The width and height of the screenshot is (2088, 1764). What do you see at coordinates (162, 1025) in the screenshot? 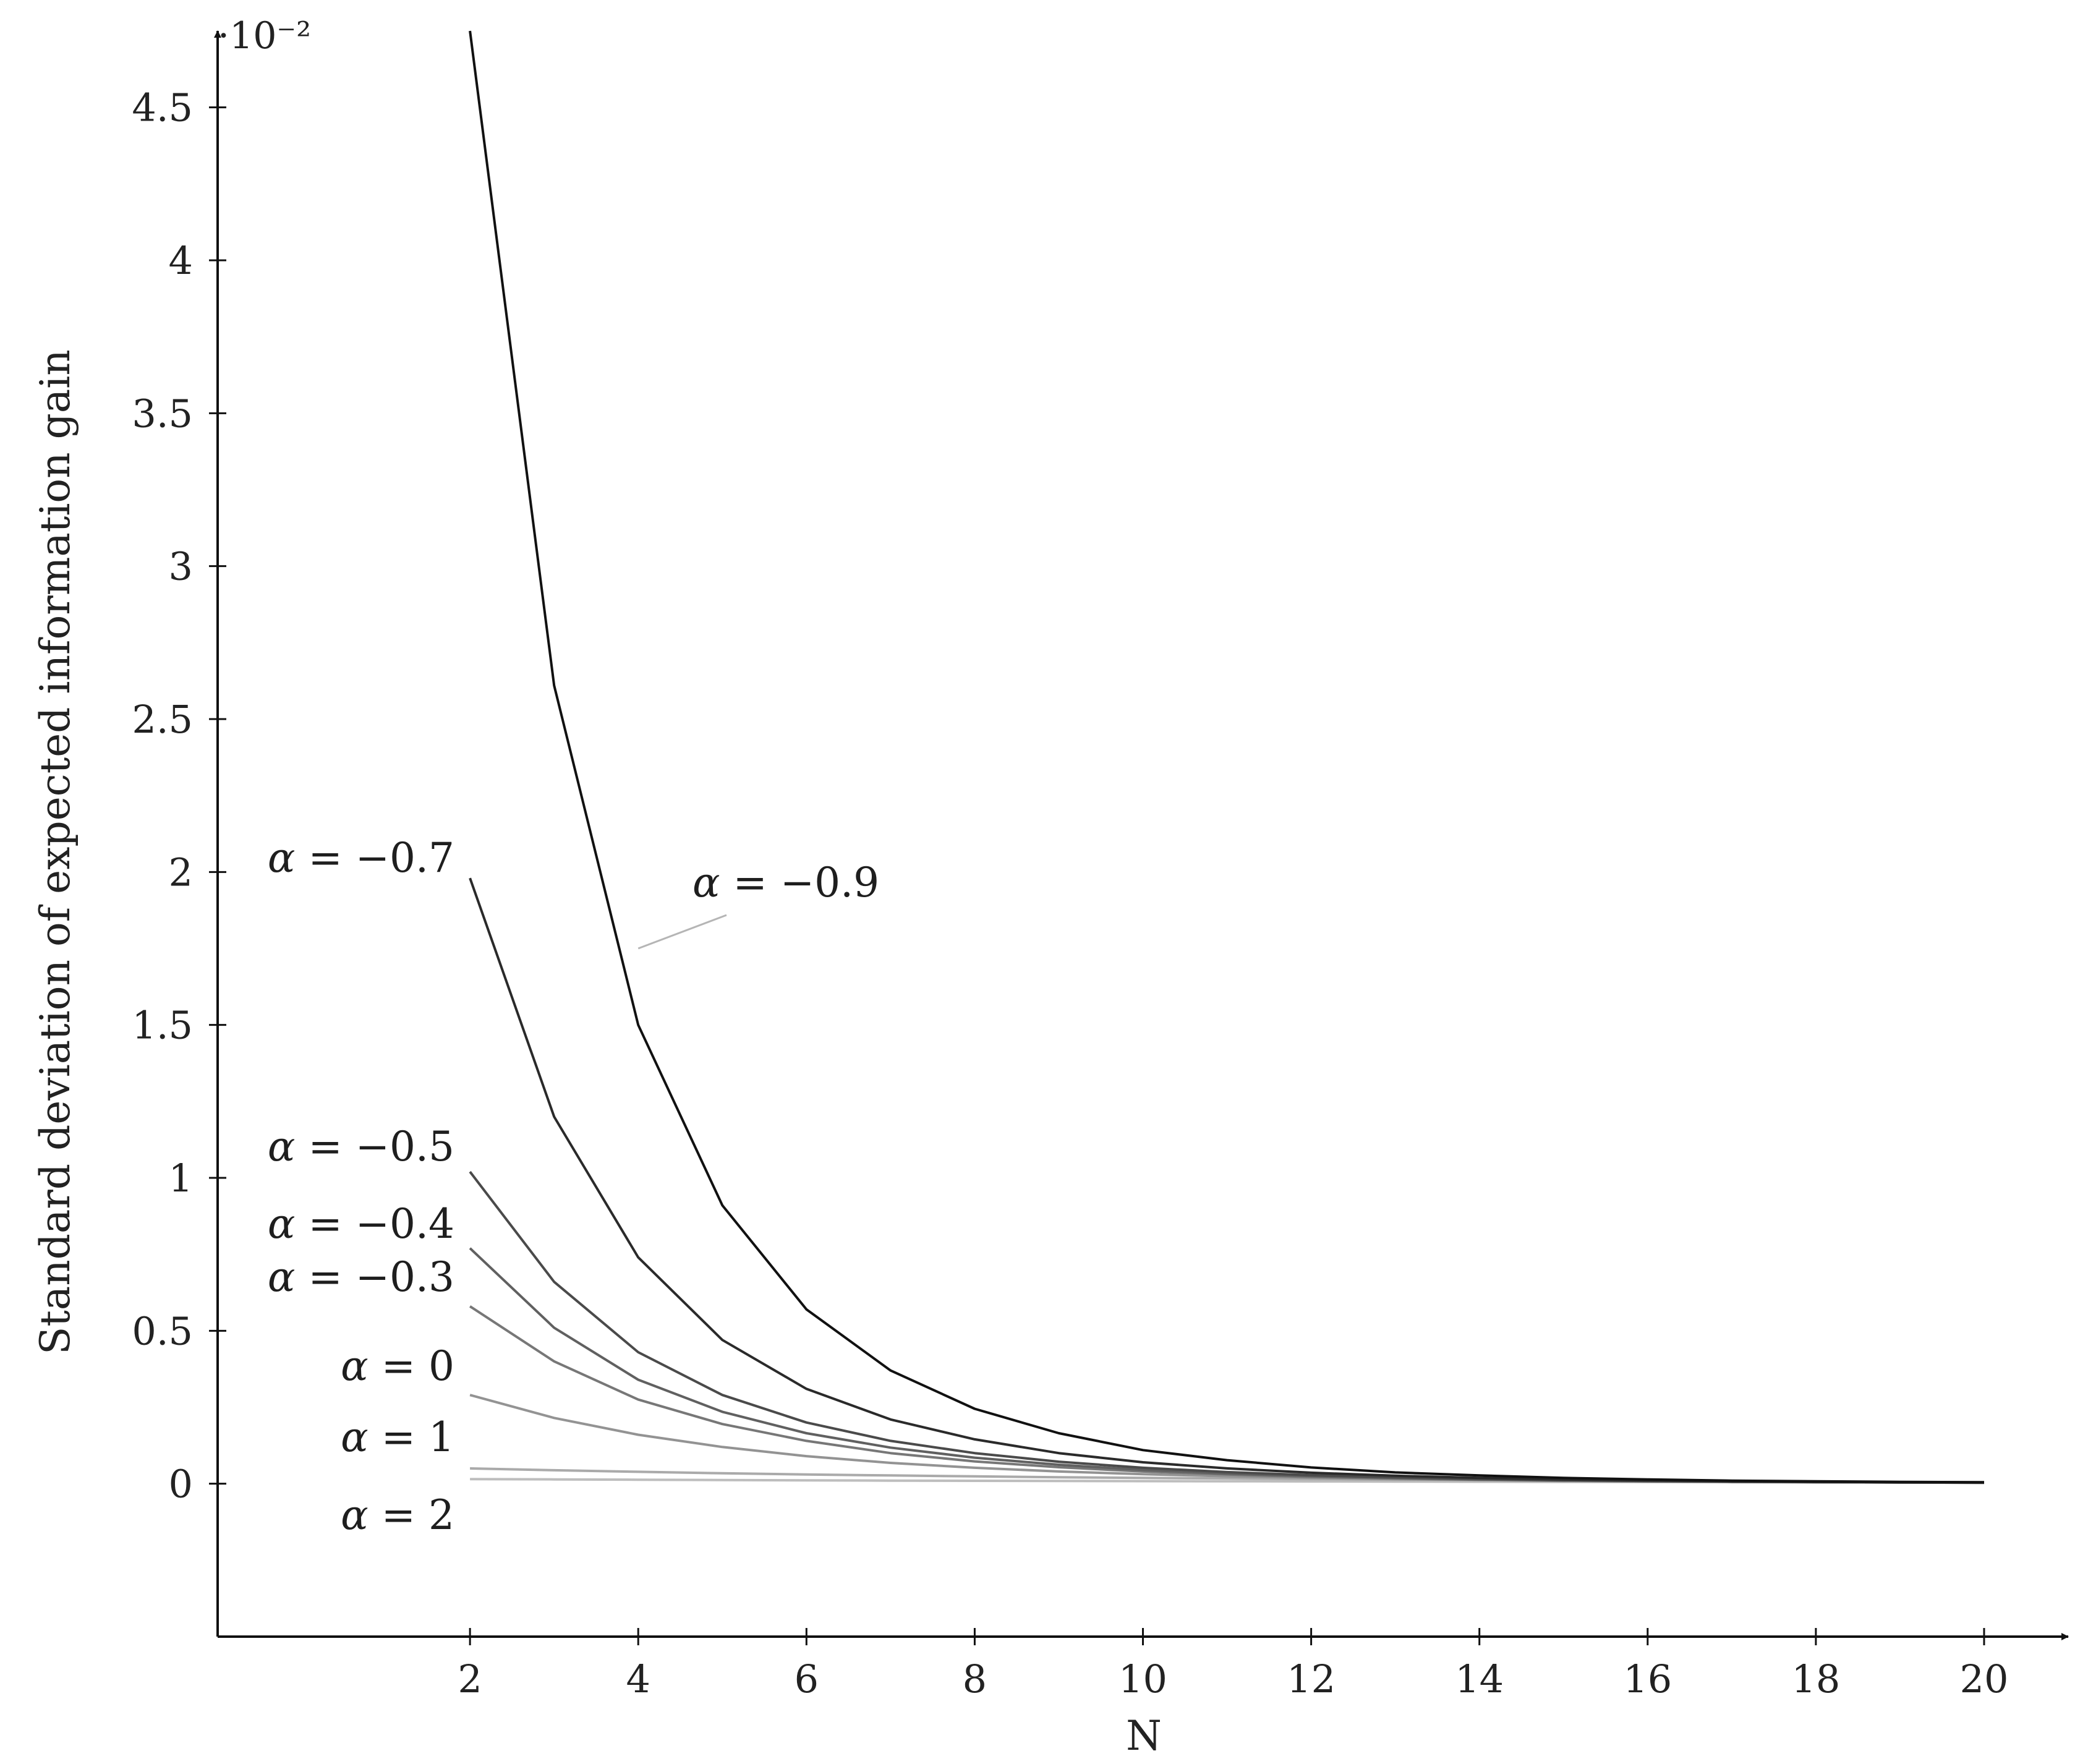
I see `y-tick-label: 1.5` at bounding box center [162, 1025].